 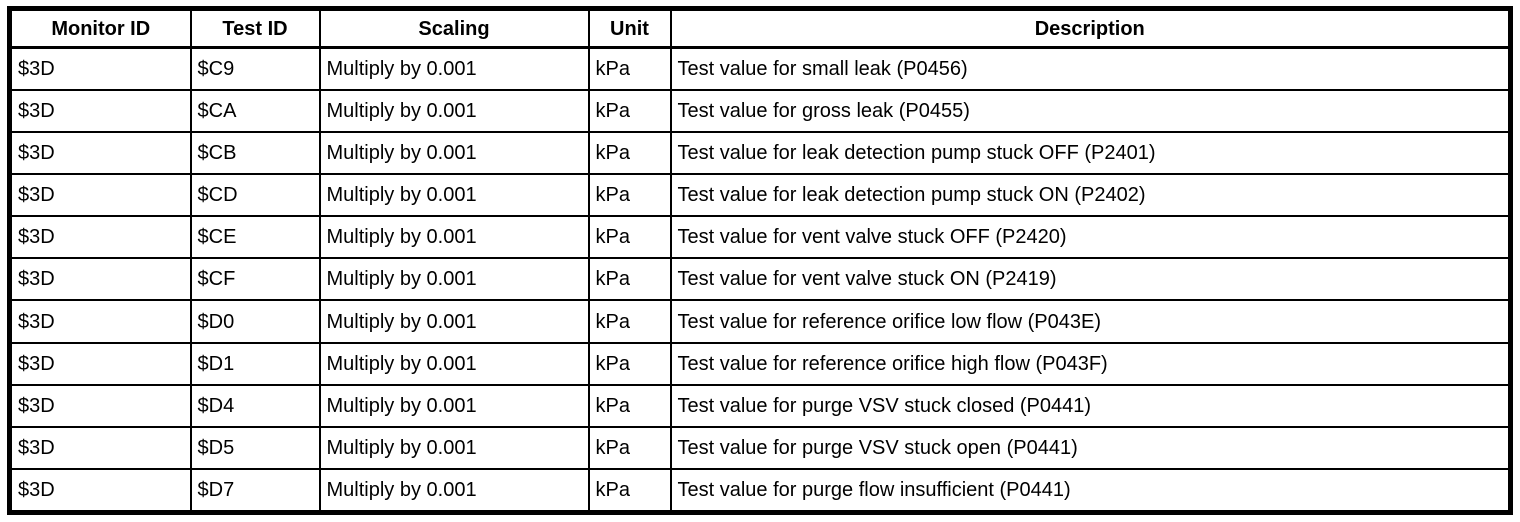 What do you see at coordinates (255, 447) in the screenshot?
I see `cell-test-id: $D5` at bounding box center [255, 447].